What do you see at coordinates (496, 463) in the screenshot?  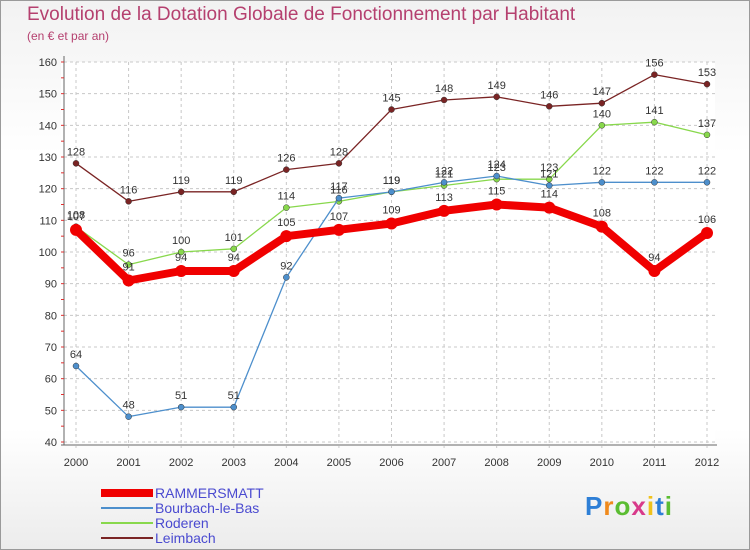 I see `x-tick-label: 2008` at bounding box center [496, 463].